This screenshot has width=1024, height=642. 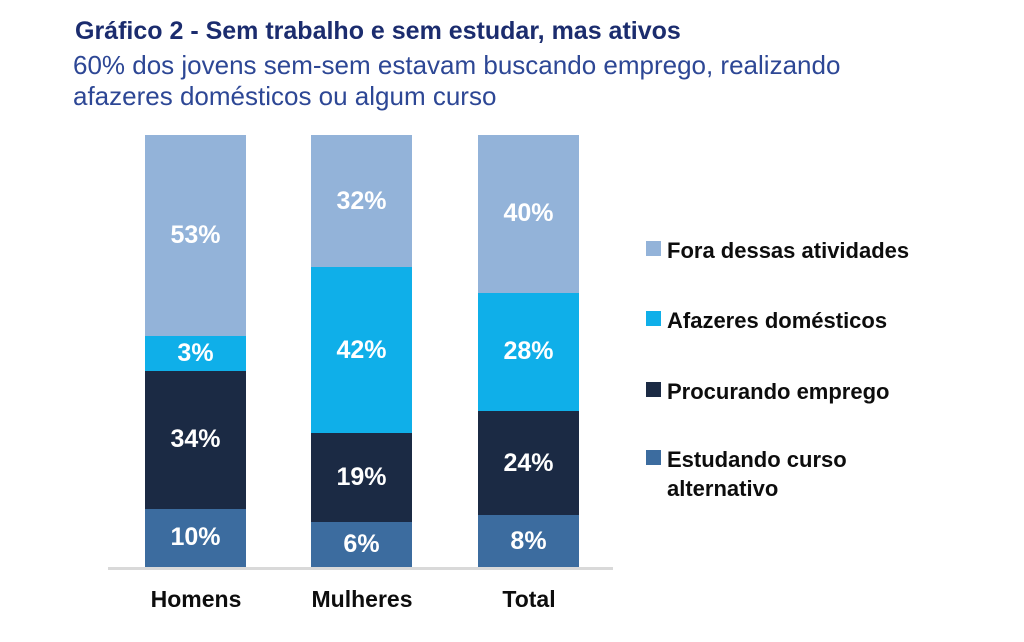 I want to click on category-label: Homens, so click(x=196, y=599).